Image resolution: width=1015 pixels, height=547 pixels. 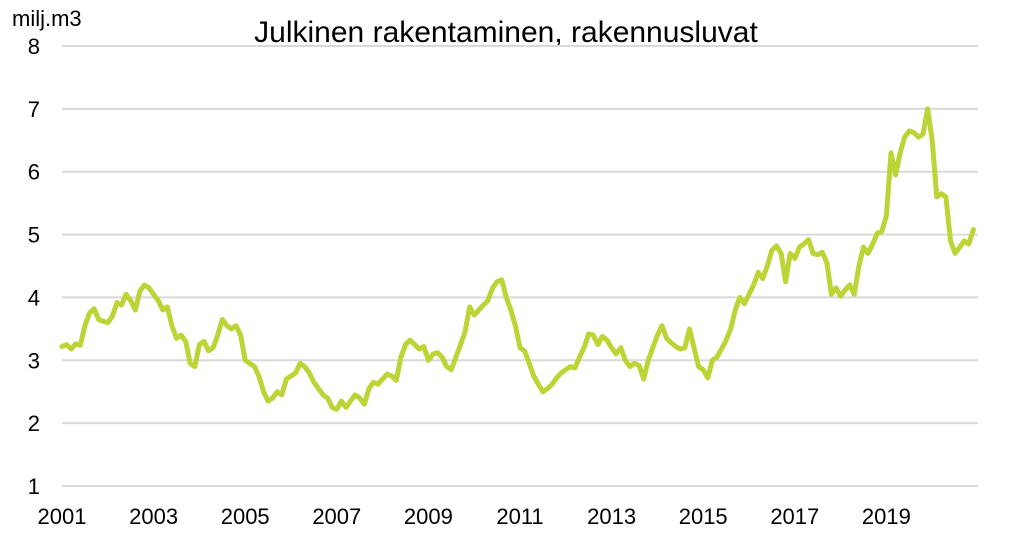 I want to click on y-tick-label: 8, so click(x=34, y=46).